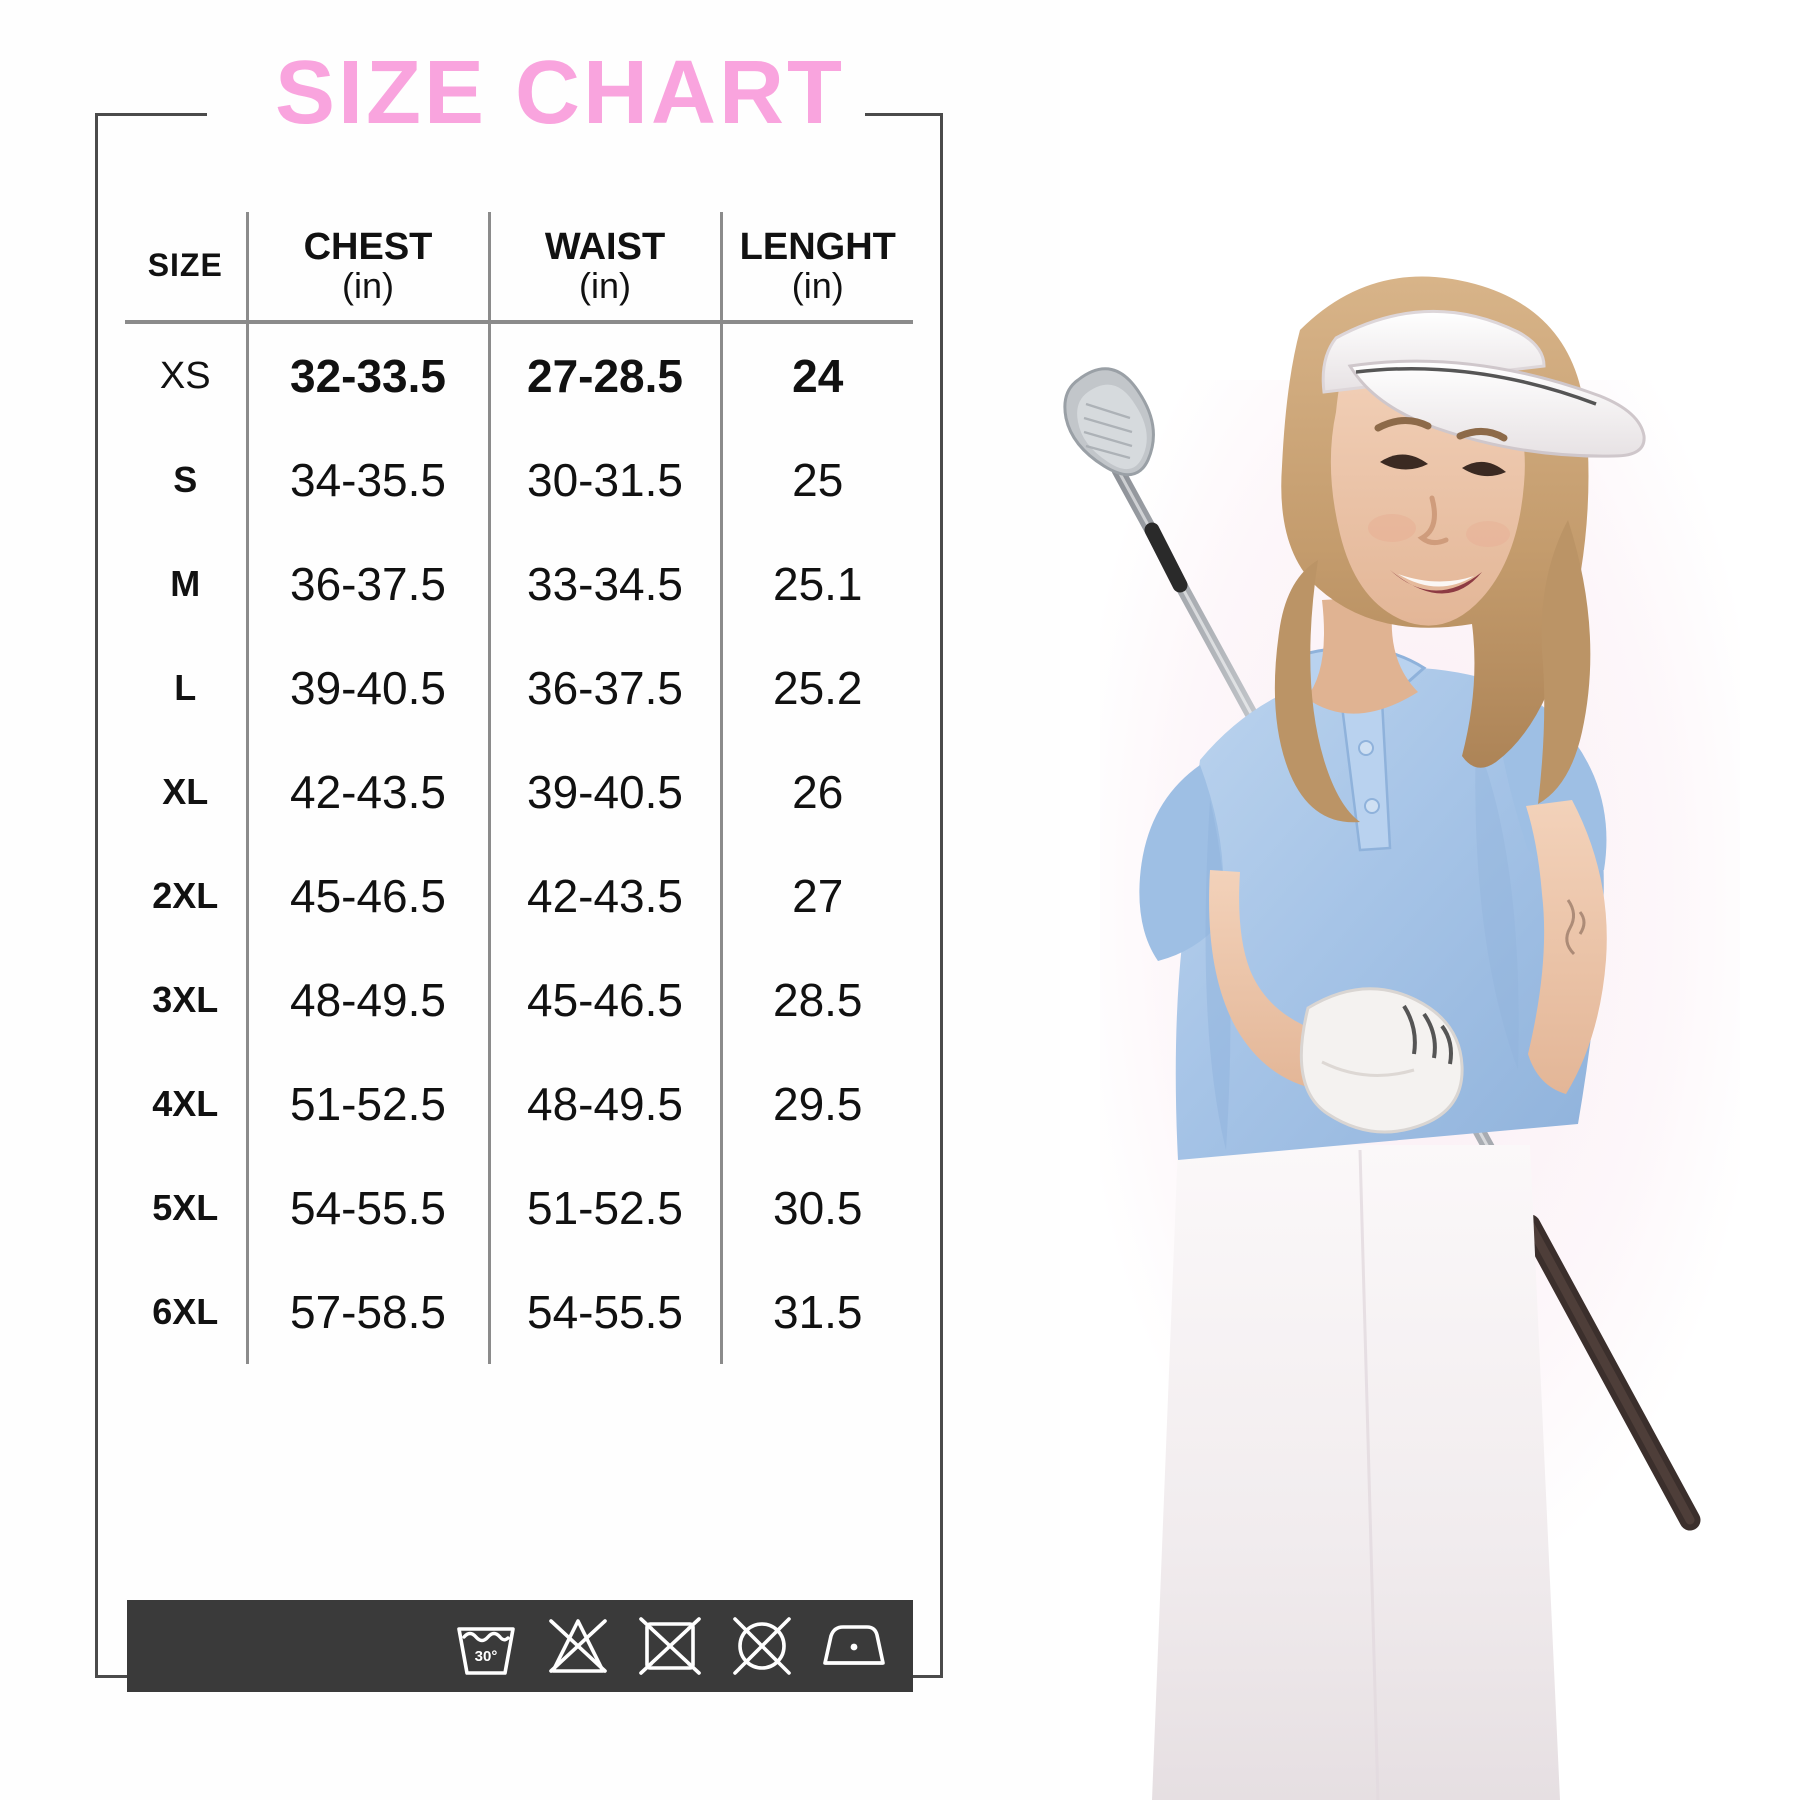  I want to click on cell-length: 31.5, so click(816, 1312).